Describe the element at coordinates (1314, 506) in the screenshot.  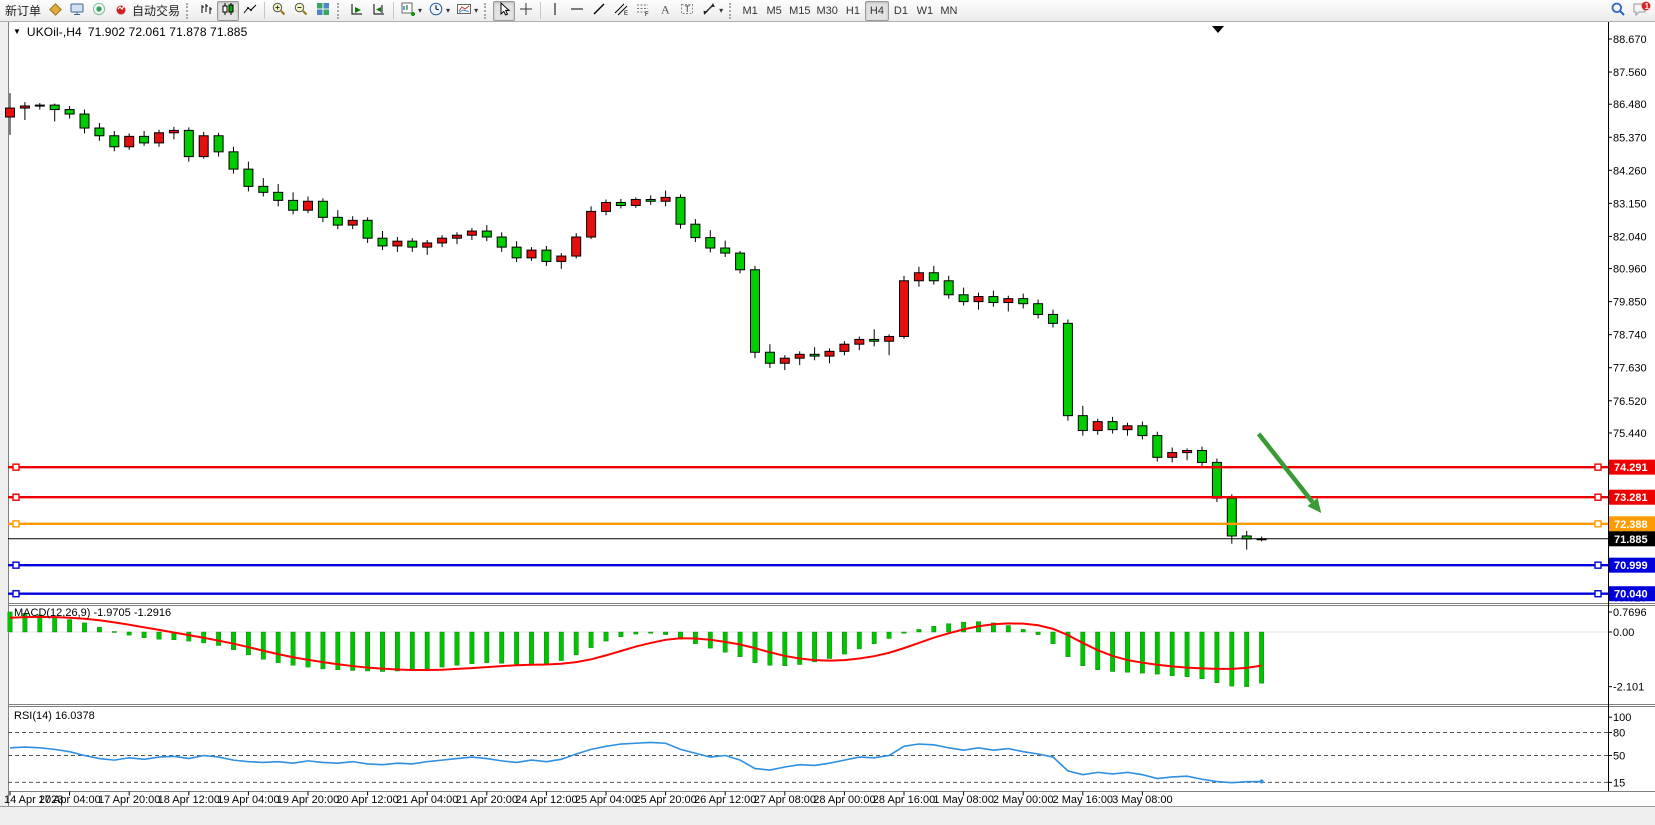
I see `trend-arrow-head-icon` at that location.